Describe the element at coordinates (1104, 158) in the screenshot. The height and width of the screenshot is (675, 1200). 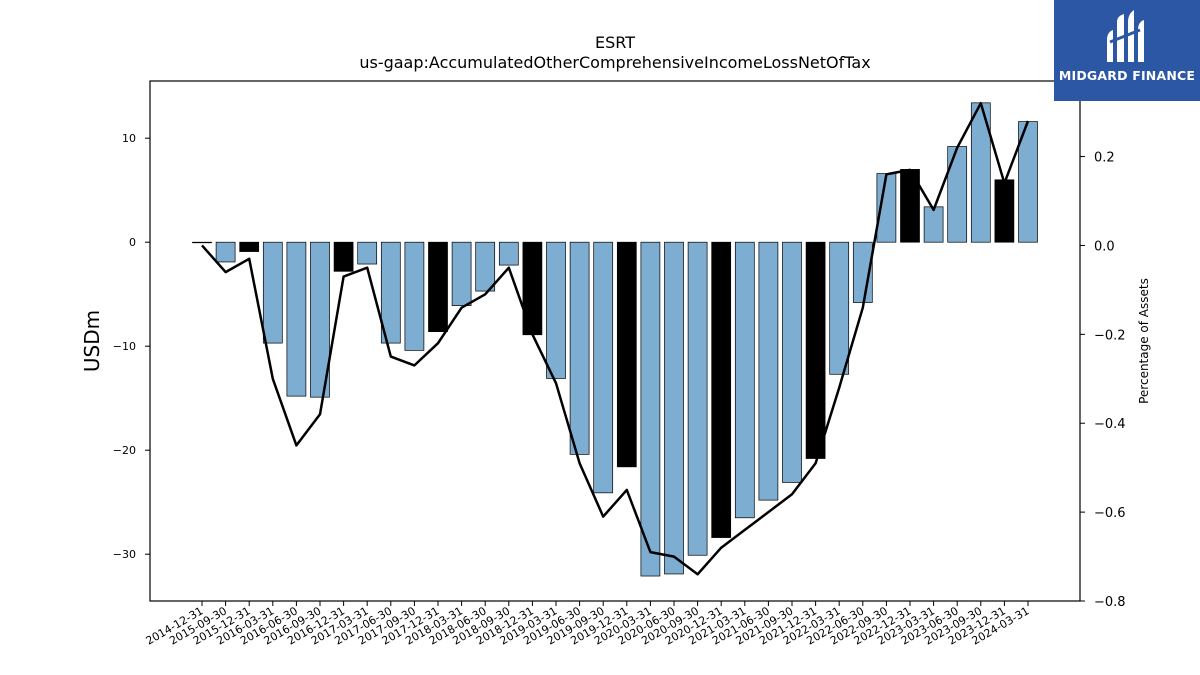
I see `y2-tick-label: 0.2` at that location.